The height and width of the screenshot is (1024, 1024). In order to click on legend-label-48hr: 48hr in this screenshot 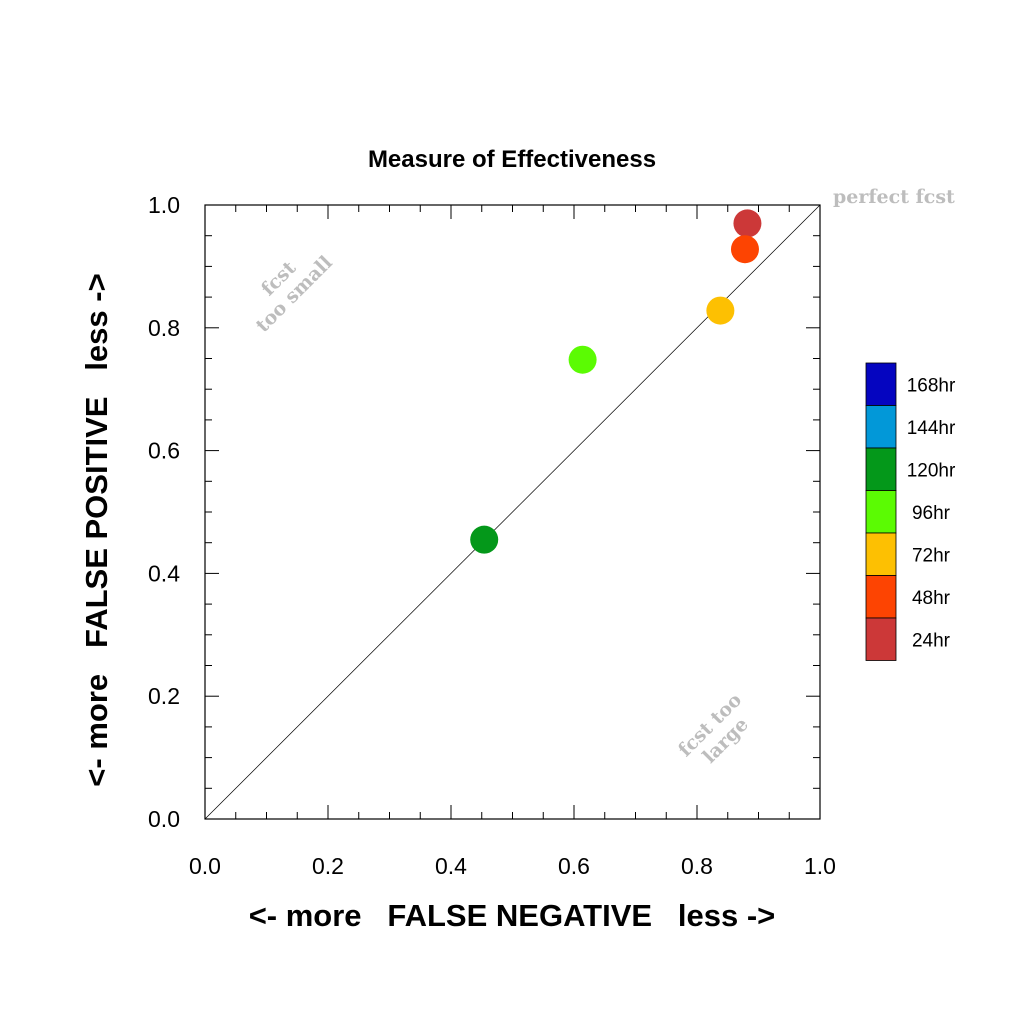, I will do `click(931, 598)`.